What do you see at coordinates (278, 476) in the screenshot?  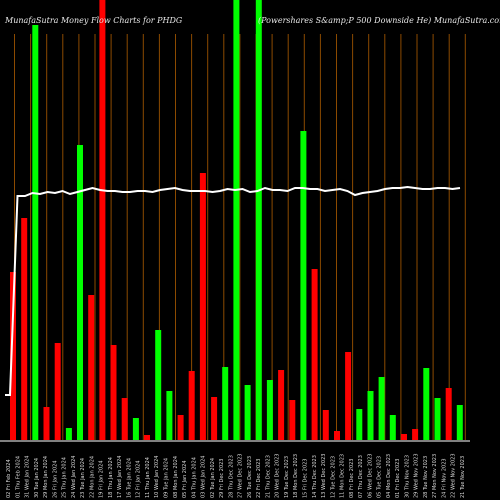 I see `x-tick-label: 20 Wed Dec 2023` at bounding box center [278, 476].